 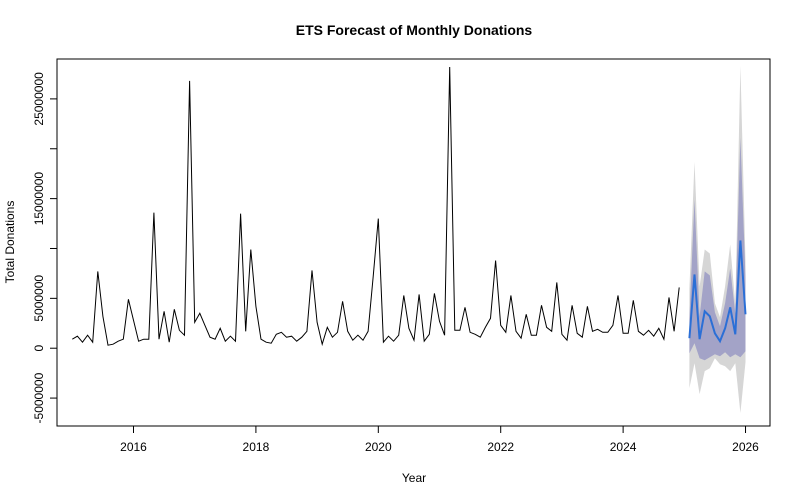 I want to click on forecast-line, so click(x=717, y=292).